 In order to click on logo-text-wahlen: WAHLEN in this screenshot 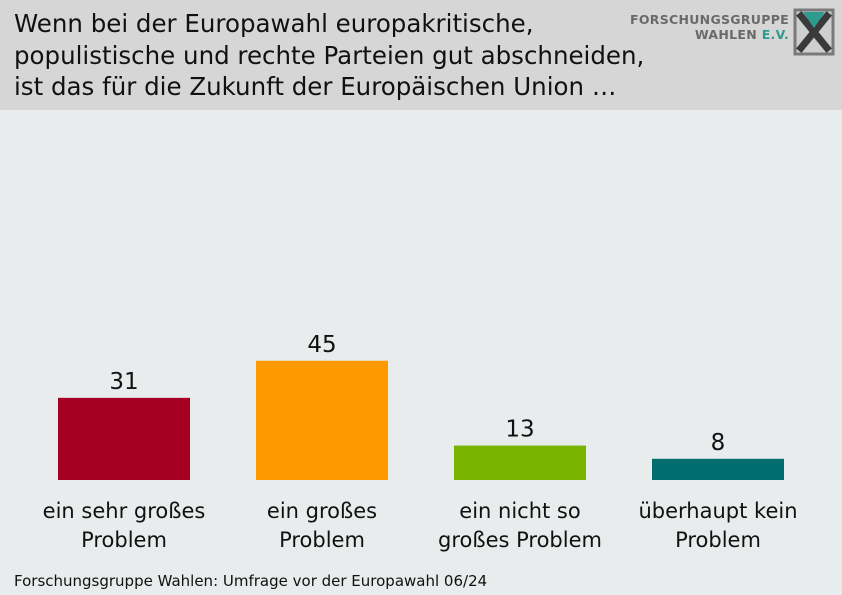, I will do `click(728, 34)`.